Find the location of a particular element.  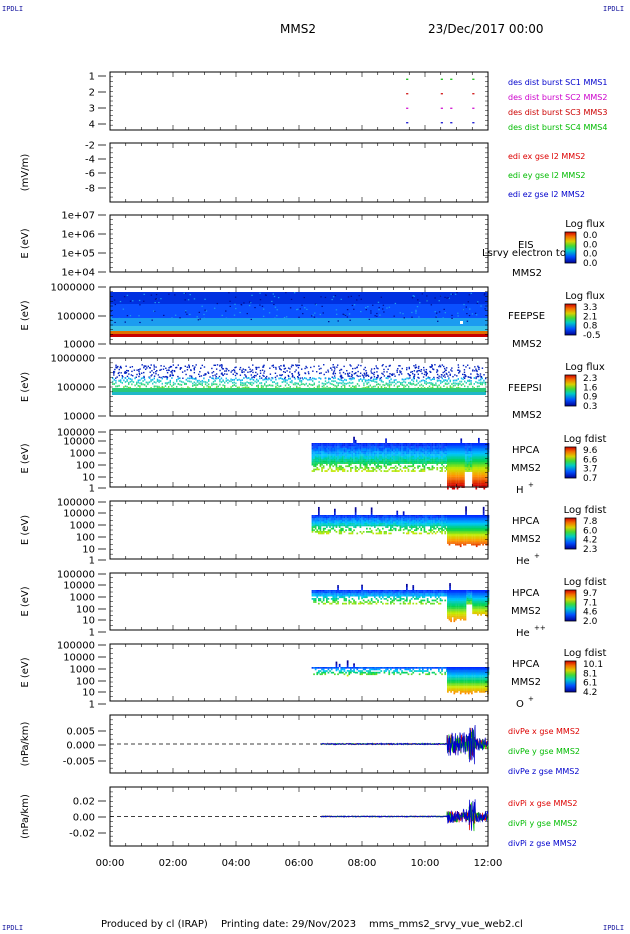

colorbar-tick-label: 9.6 is located at coordinates (590, 451).